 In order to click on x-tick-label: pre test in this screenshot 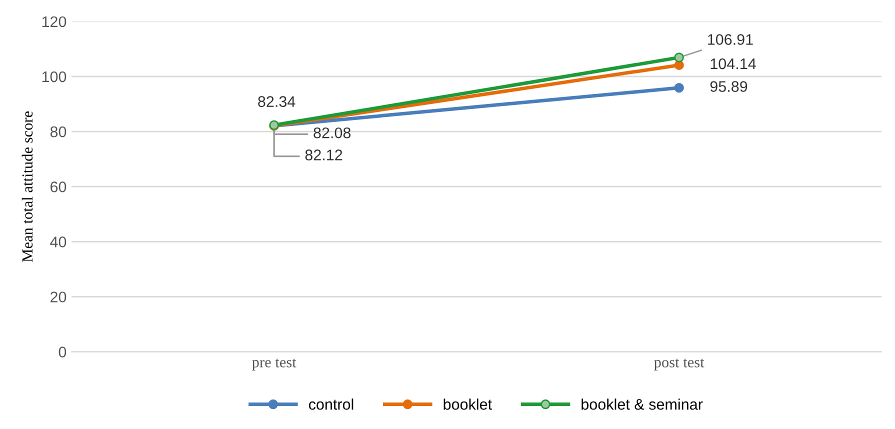, I will do `click(274, 364)`.